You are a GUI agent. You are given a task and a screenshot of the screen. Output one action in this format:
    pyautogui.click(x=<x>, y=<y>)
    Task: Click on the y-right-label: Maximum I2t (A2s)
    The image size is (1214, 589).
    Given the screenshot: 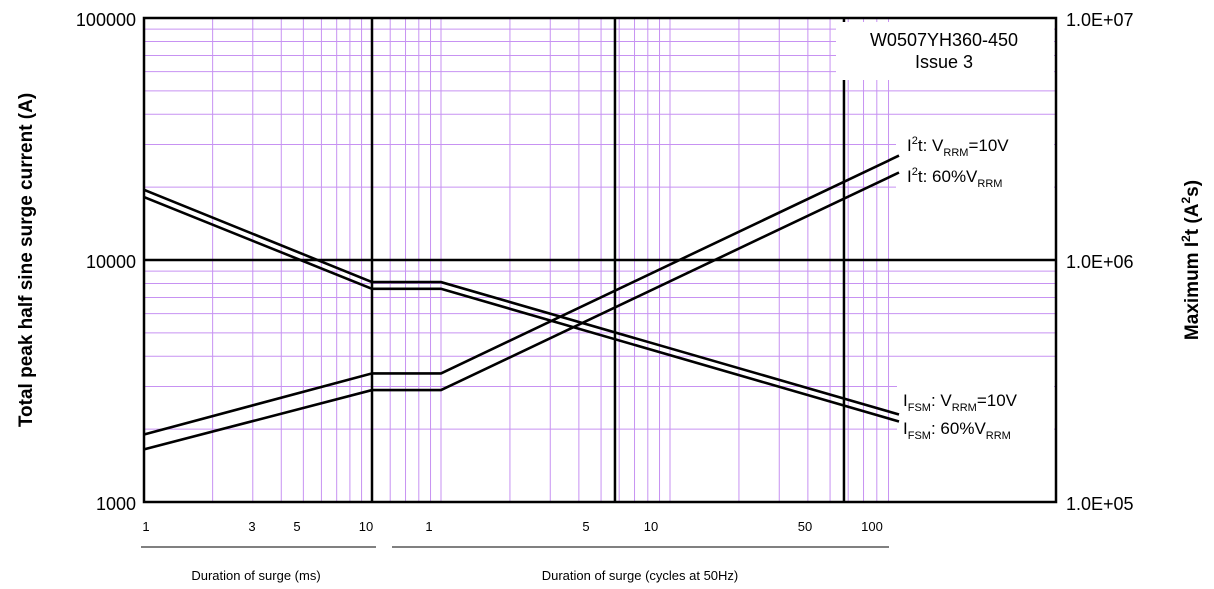 What is the action you would take?
    pyautogui.click(x=1191, y=260)
    